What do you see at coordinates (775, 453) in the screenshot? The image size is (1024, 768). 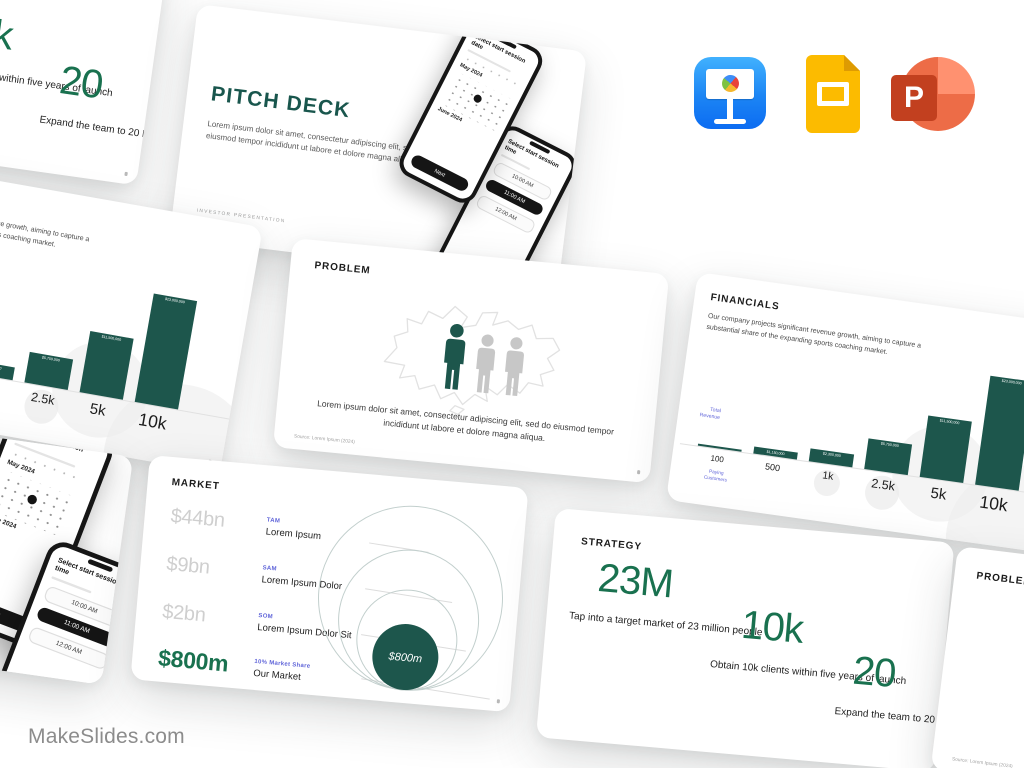 I see `bar-500: $1,150,000` at bounding box center [775, 453].